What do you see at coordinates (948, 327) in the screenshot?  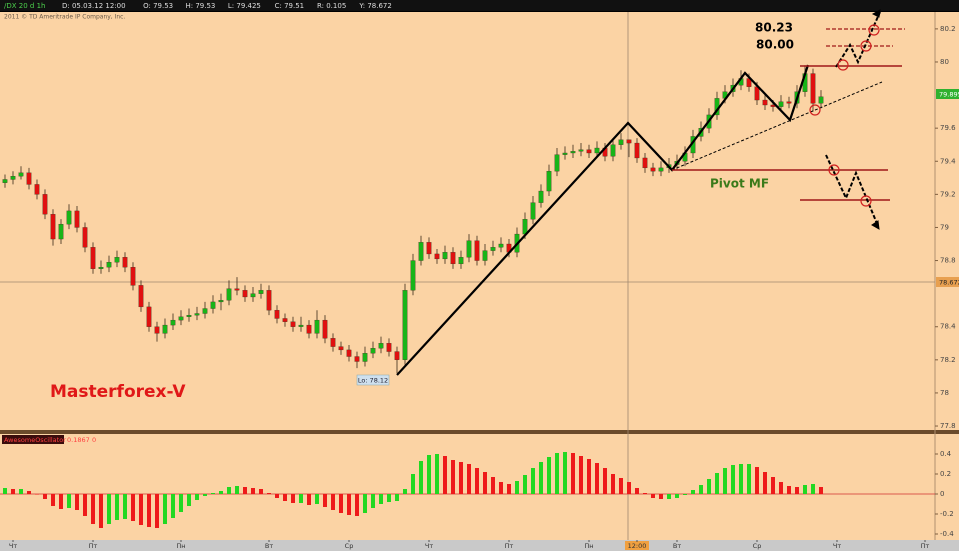 I see `y-tick-label: 78.4` at bounding box center [948, 327].